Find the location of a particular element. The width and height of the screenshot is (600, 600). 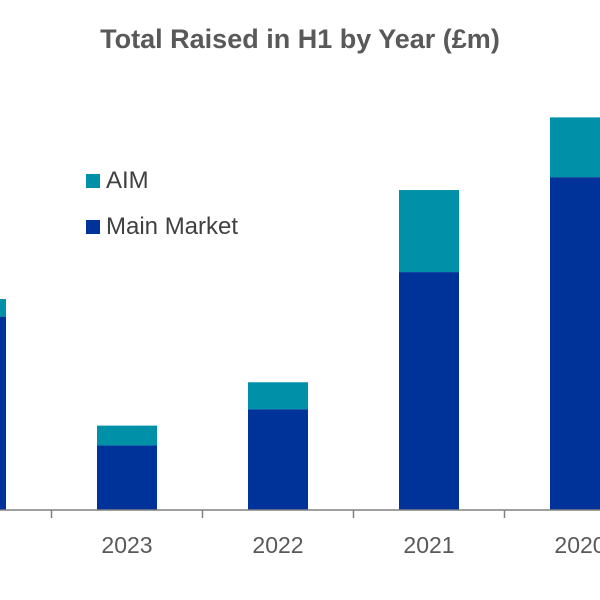

legend-label-aim: AIM is located at coordinates (127, 180).